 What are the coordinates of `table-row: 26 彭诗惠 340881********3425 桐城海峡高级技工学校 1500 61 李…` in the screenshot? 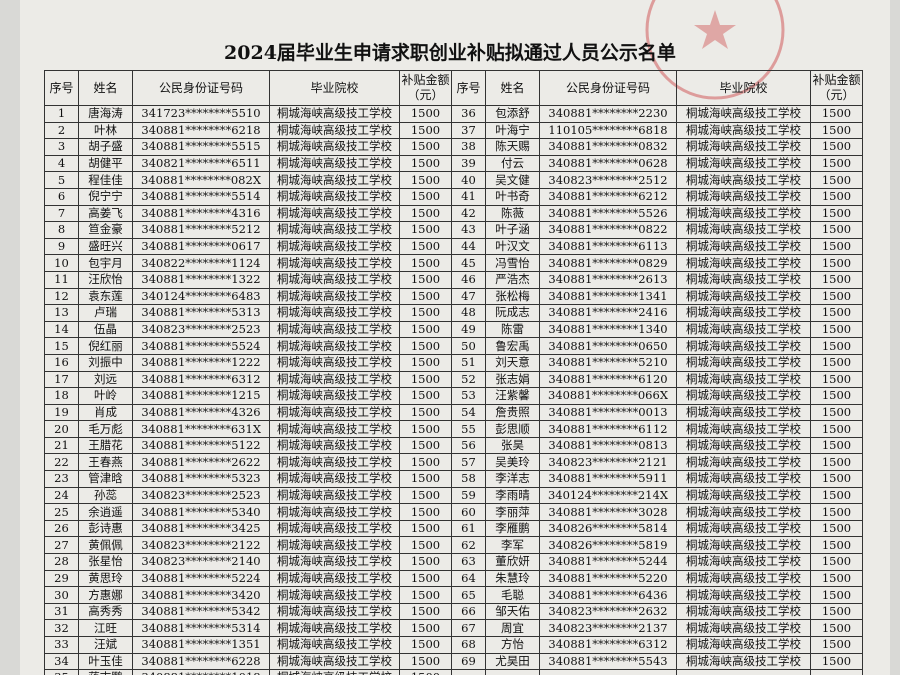 It's located at (453, 528).